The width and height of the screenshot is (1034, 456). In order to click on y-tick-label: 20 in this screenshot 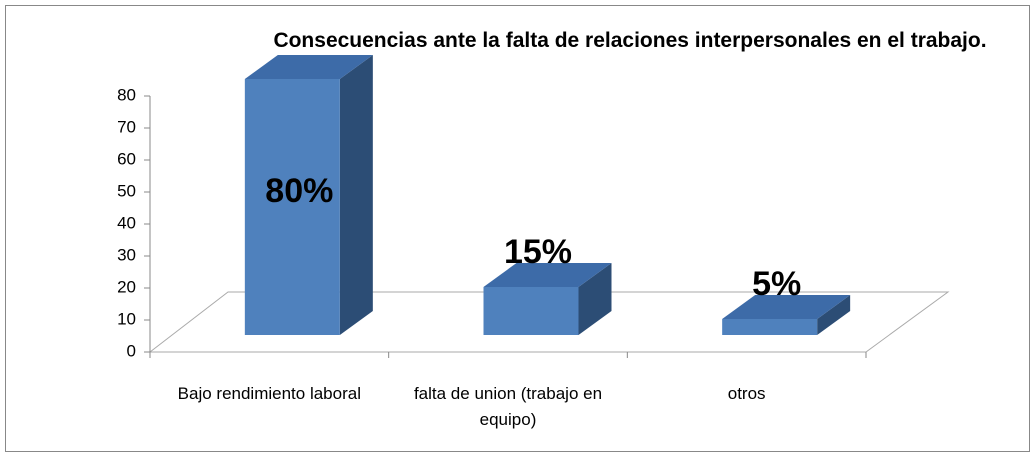, I will do `click(126, 286)`.